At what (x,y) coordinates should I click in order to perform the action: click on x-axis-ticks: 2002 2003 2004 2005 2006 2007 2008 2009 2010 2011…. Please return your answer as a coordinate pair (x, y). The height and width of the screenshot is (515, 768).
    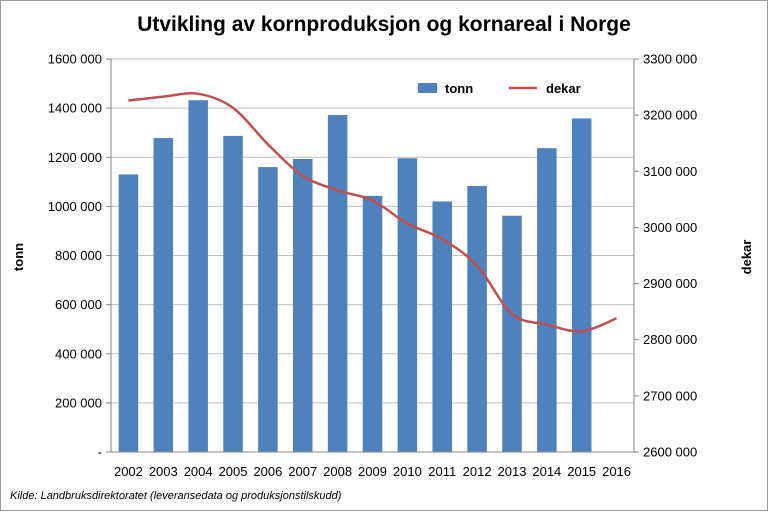
    Looking at the image, I should click on (372, 471).